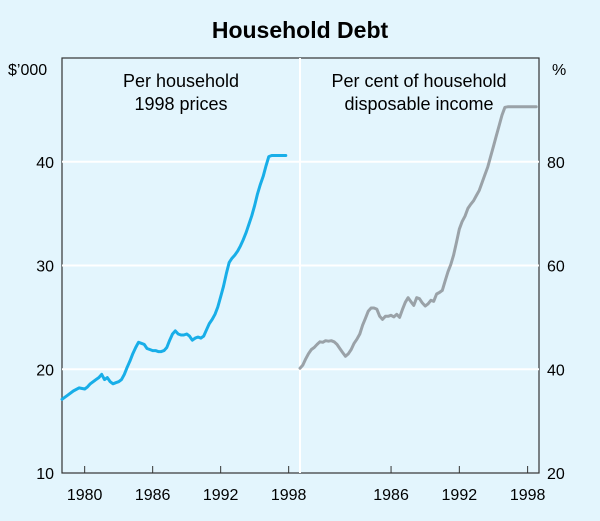  What do you see at coordinates (559, 70) in the screenshot?
I see `right-y-unit: %` at bounding box center [559, 70].